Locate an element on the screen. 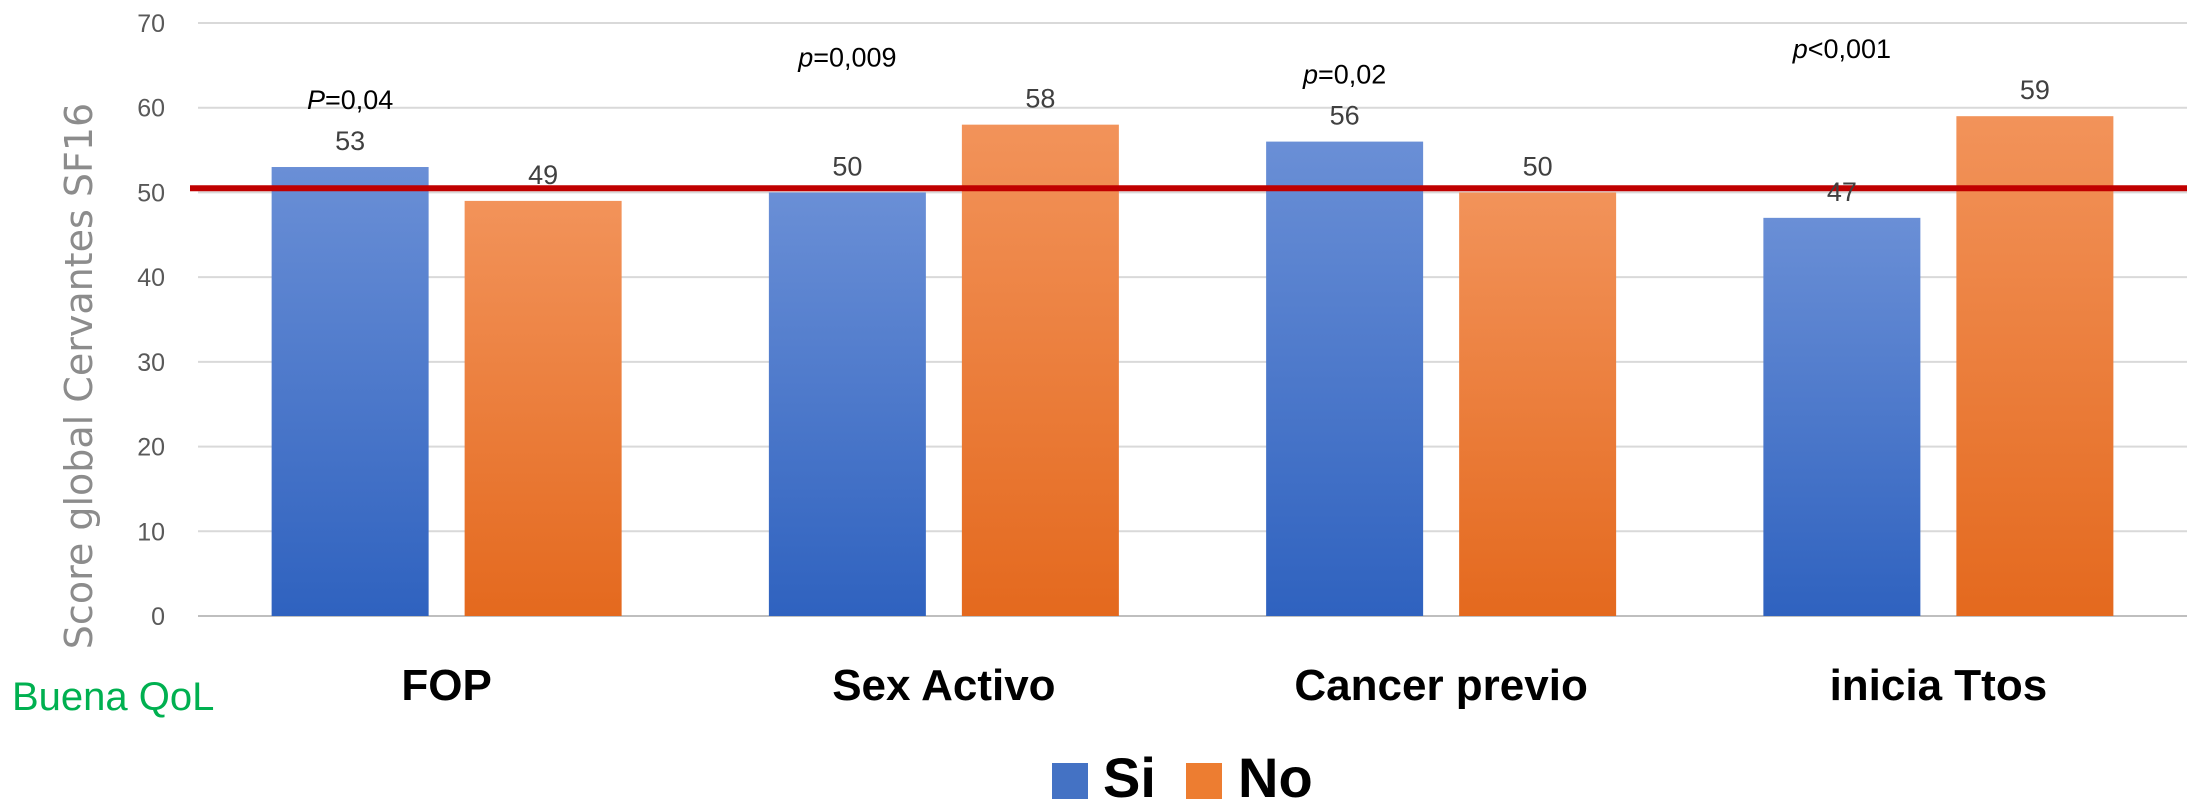 Image resolution: width=2187 pixels, height=800 pixels. p-value-label: P=0,04 is located at coordinates (350, 100).